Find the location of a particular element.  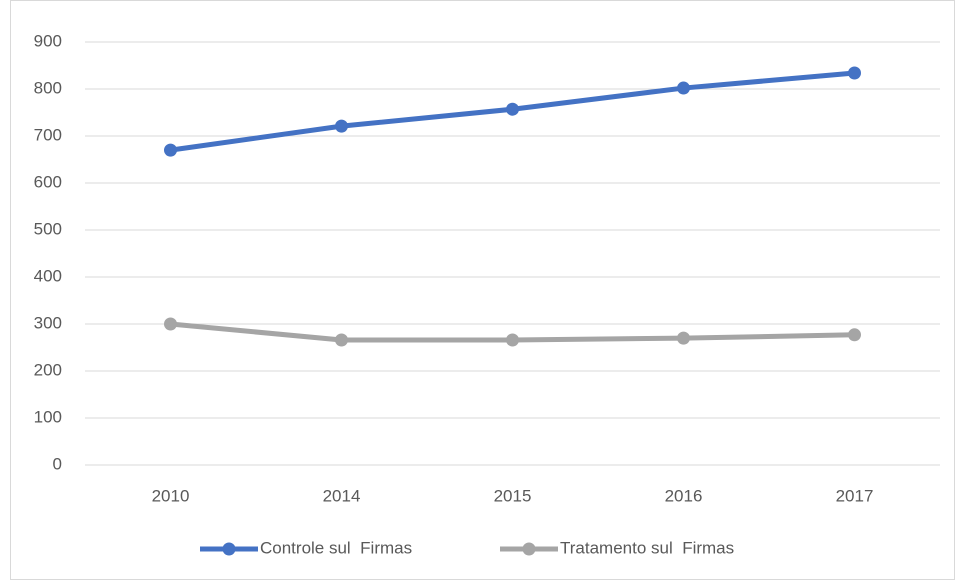

y-tick-label: 900 is located at coordinates (48, 40).